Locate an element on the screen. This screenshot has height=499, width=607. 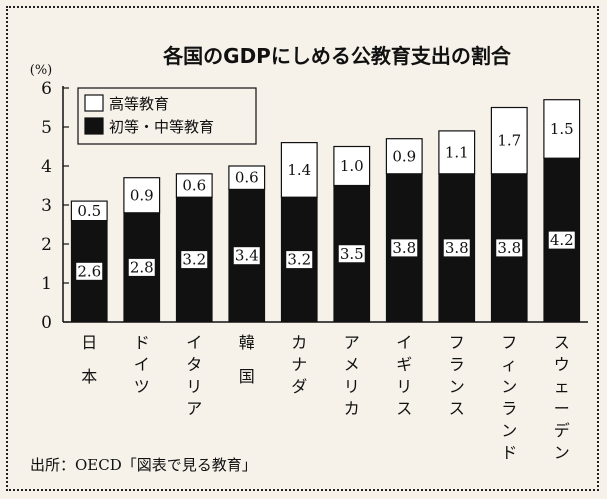
value-label-higher-education: 0.5 is located at coordinates (89, 211).